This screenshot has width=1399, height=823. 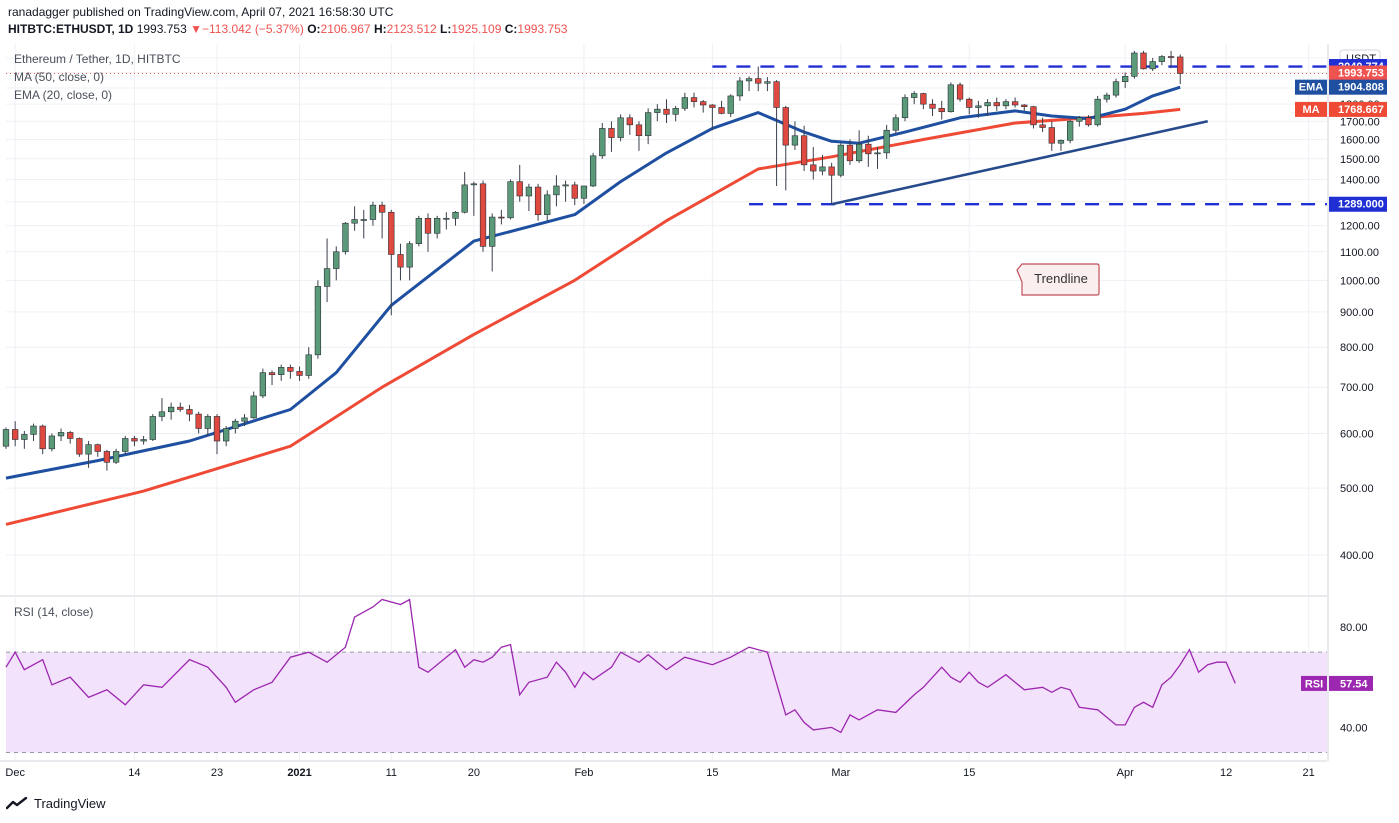 What do you see at coordinates (1354, 728) in the screenshot?
I see `rsi-tick-label: 40.00` at bounding box center [1354, 728].